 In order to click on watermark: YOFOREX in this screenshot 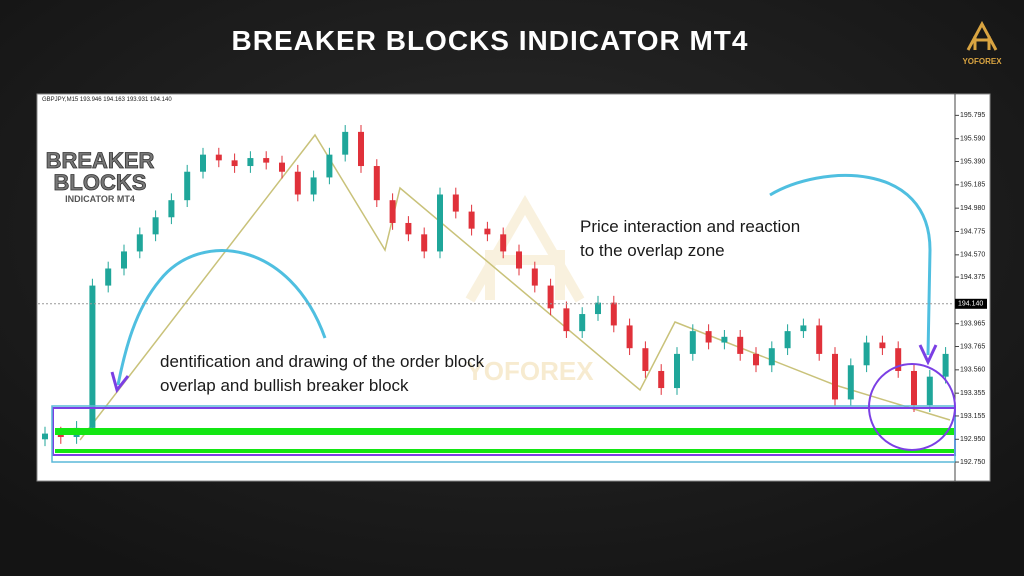, I will do `click(530, 371)`.